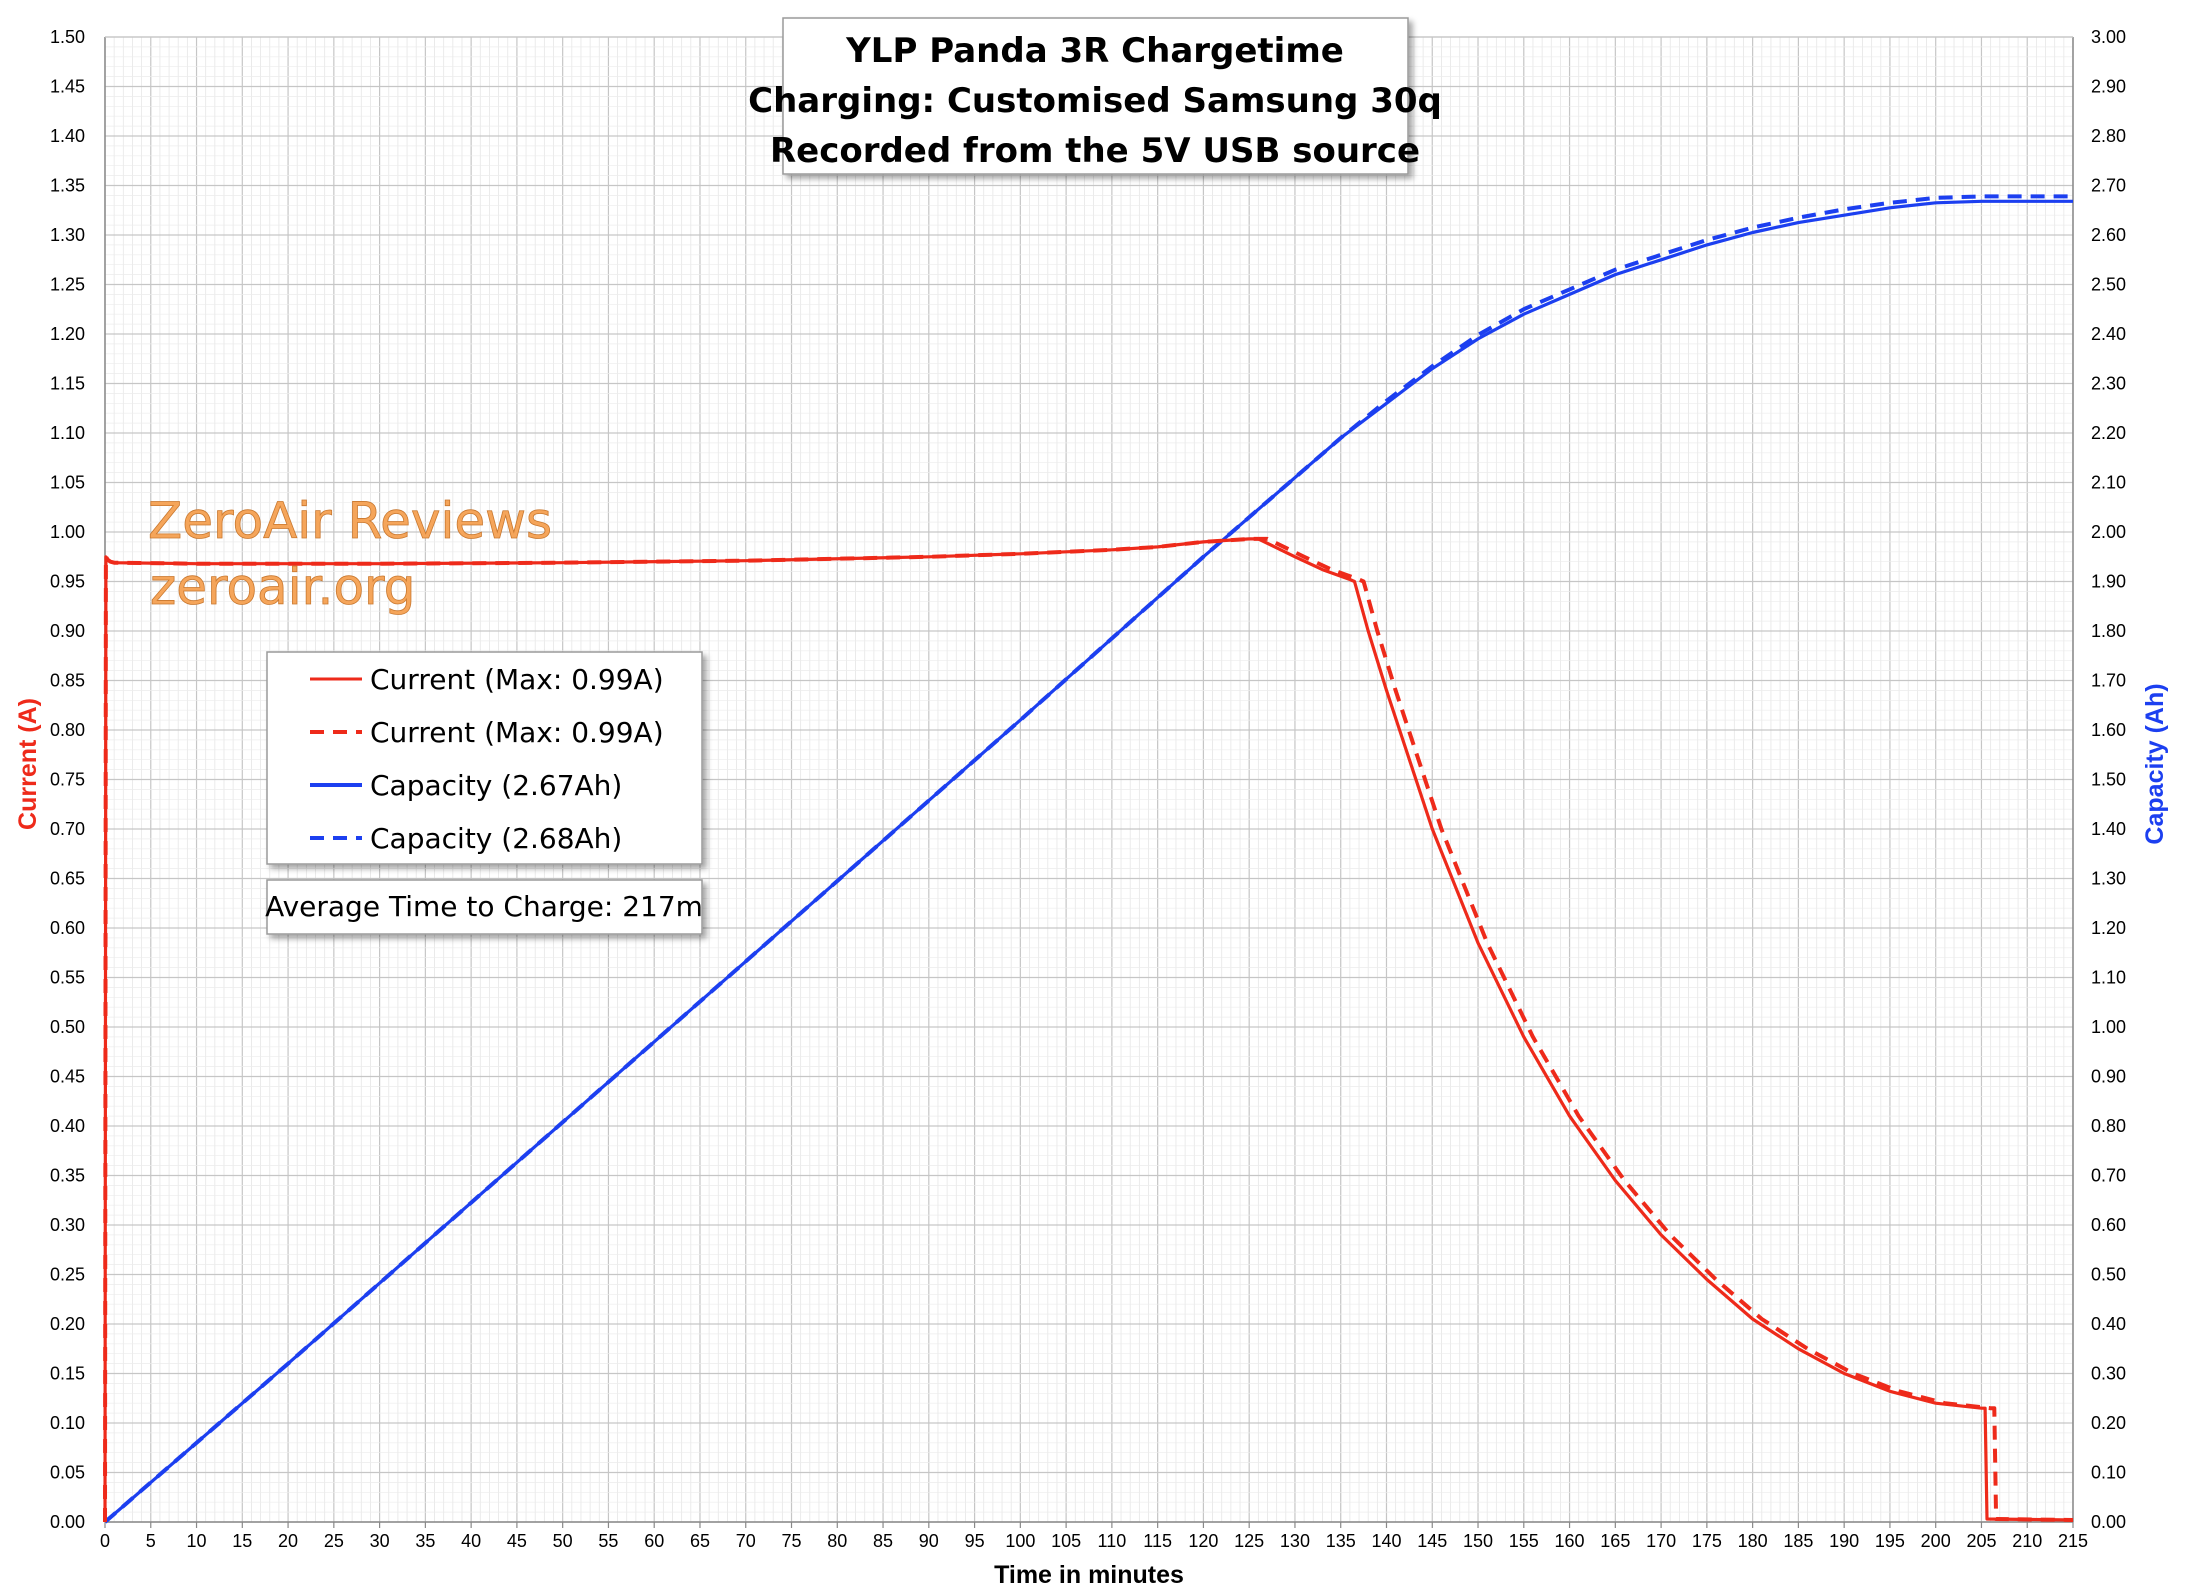 The width and height of the screenshot is (2190, 1594). What do you see at coordinates (67, 631) in the screenshot?
I see `y-left-tick-label: 0.90` at bounding box center [67, 631].